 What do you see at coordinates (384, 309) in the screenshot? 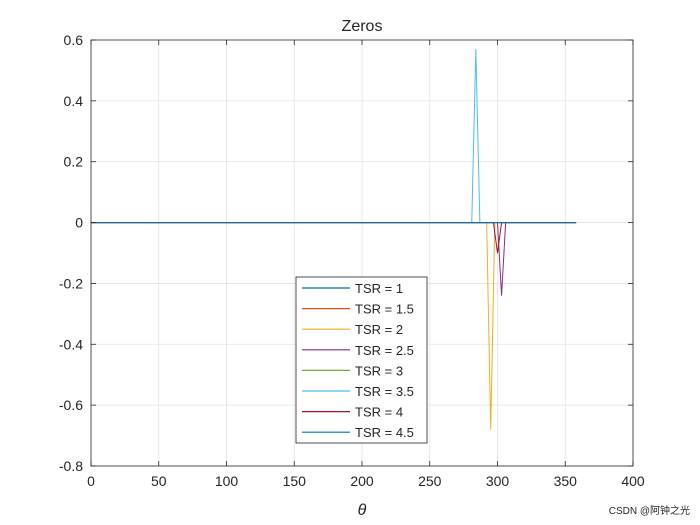
I see `legend-entry: TSR = 1.5` at bounding box center [384, 309].